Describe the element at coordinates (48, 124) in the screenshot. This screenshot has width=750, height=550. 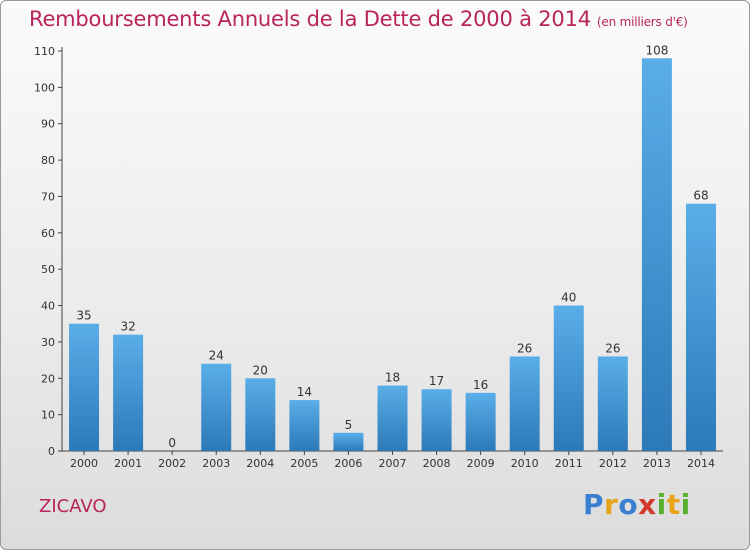
I see `y-tick-label: 90` at that location.